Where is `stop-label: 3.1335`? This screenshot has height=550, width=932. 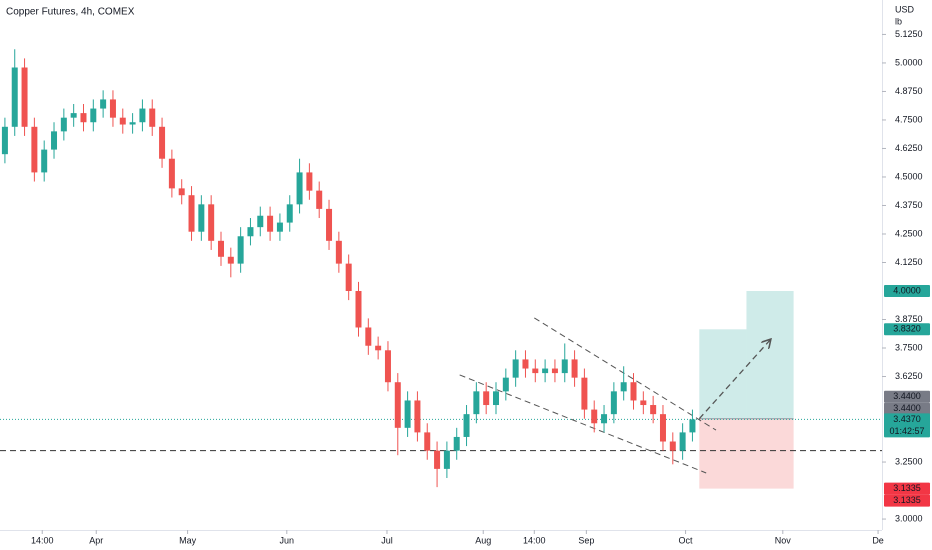 stop-label: 3.1335 is located at coordinates (907, 500).